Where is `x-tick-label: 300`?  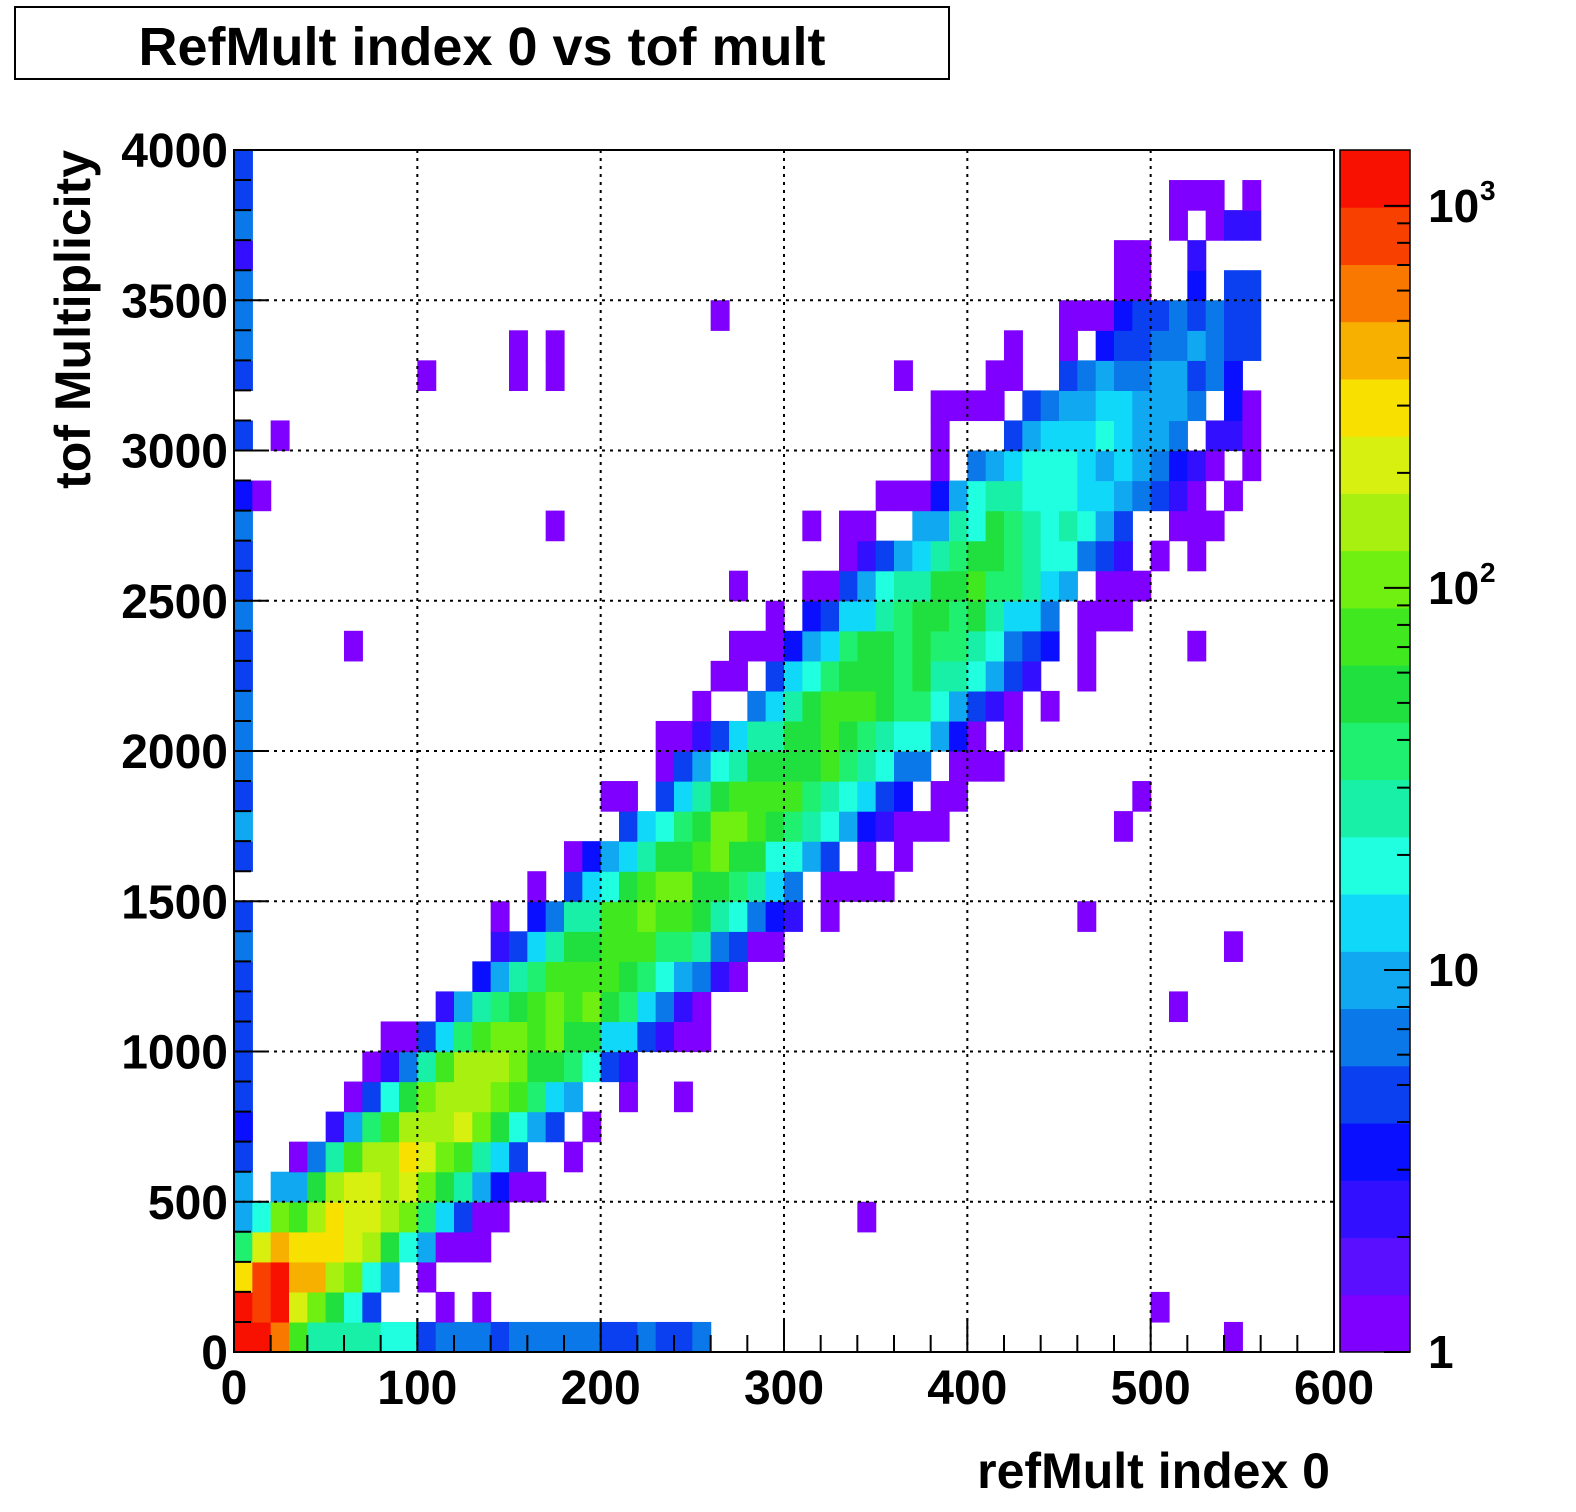 x-tick-label: 300 is located at coordinates (784, 1388).